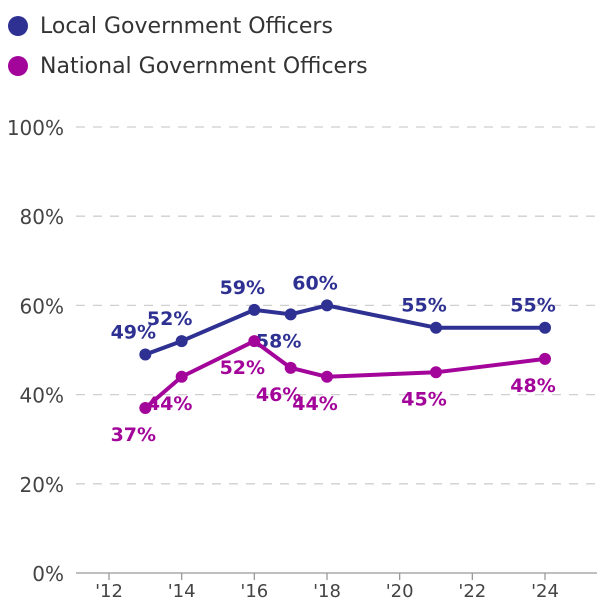 This screenshot has height=600, width=597. I want to click on x-tick-label: '20, so click(400, 590).